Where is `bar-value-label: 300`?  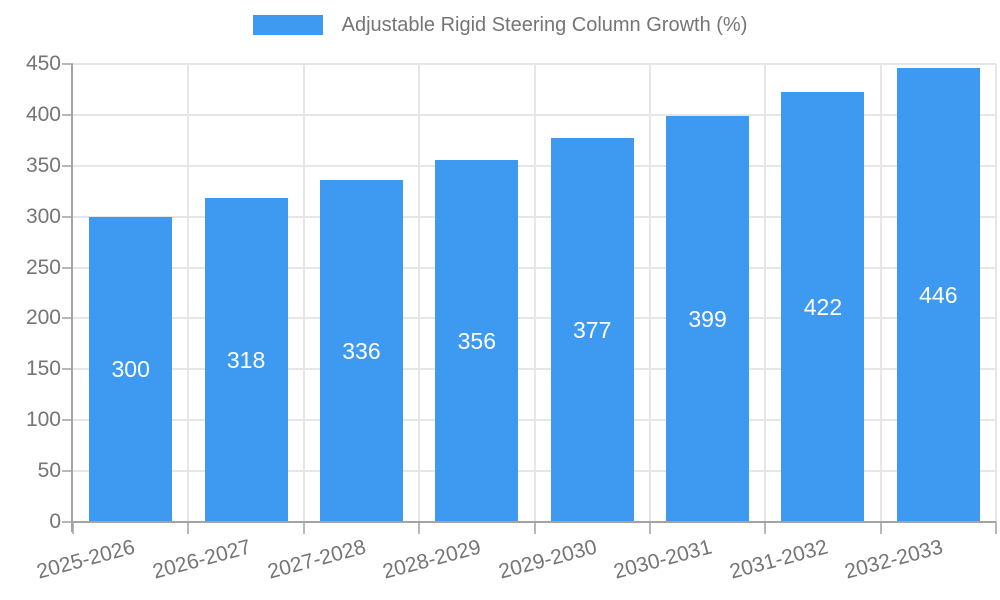
bar-value-label: 300 is located at coordinates (130, 369).